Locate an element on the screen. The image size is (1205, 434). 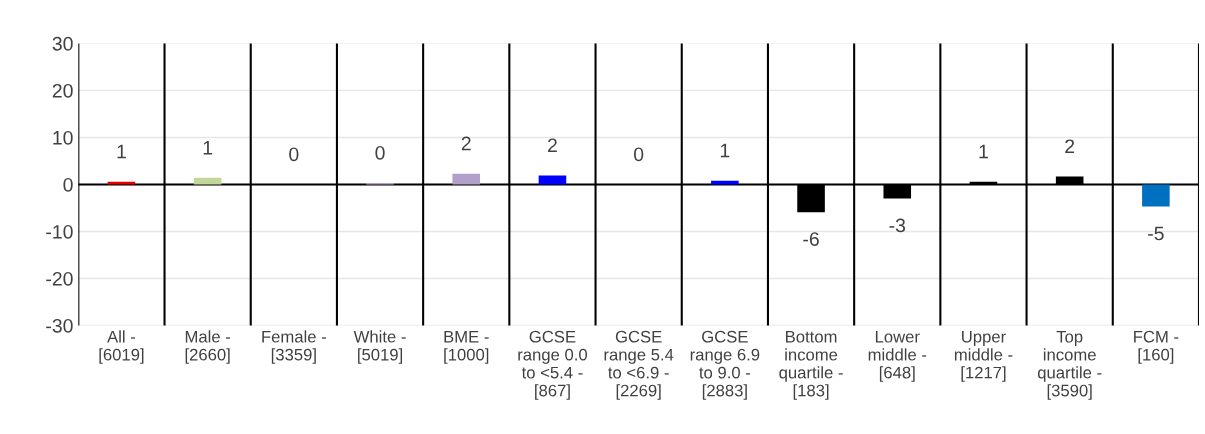
x-tick-label: GCSE range 5.4 to <6.9 - [2269] is located at coordinates (639, 365).